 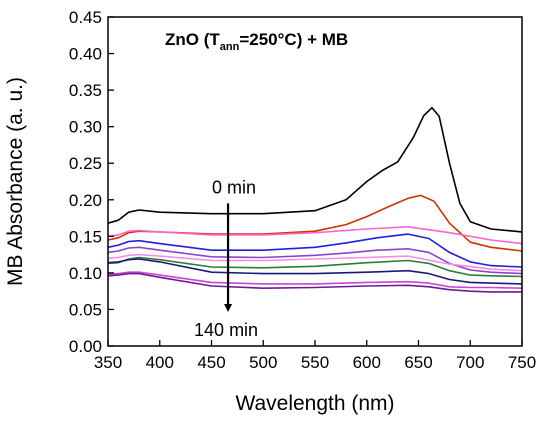 What do you see at coordinates (85, 309) in the screenshot?
I see `y-tick-label: 0.05` at bounding box center [85, 309].